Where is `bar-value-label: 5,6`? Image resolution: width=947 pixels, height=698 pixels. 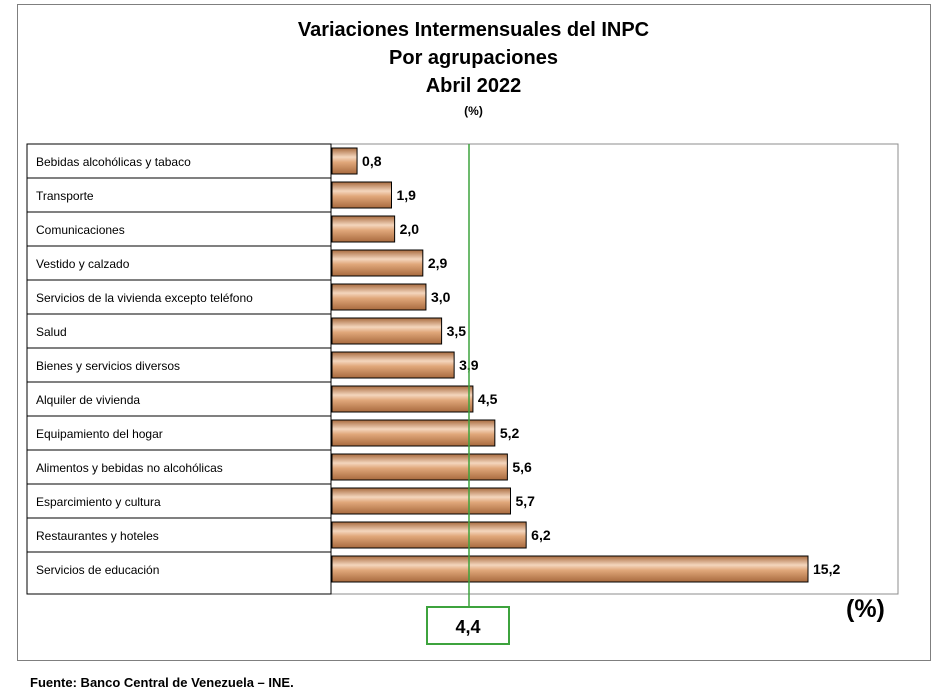
bar-value-label: 5,6 is located at coordinates (522, 467).